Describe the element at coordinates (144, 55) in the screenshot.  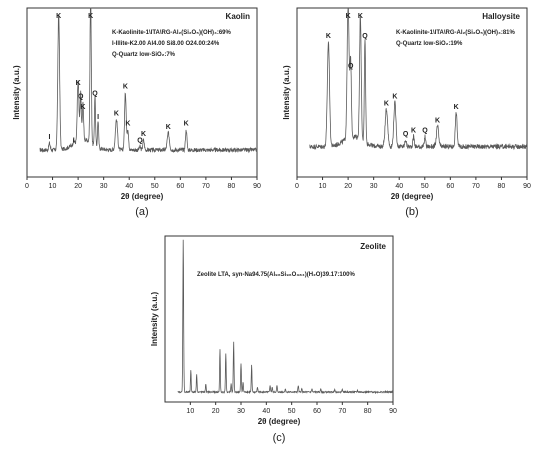
I see `legend-entry: Q-Quartz low-SiO₂:7%` at that location.